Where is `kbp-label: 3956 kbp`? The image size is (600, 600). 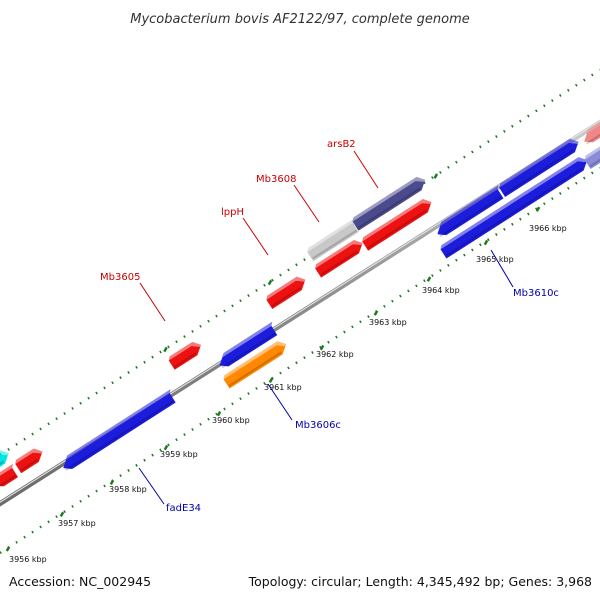 kbp-label: 3956 kbp is located at coordinates (28, 559).